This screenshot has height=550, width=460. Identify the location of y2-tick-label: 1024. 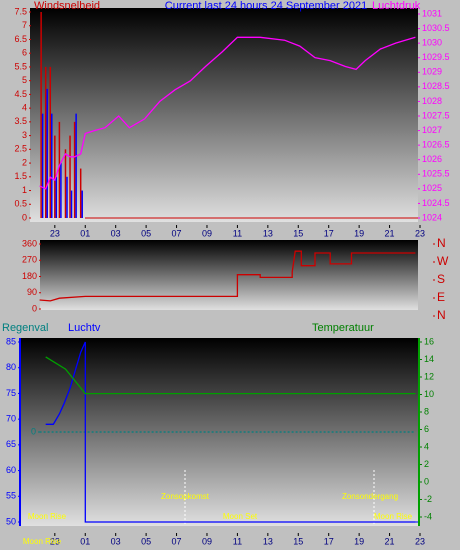
(432, 217).